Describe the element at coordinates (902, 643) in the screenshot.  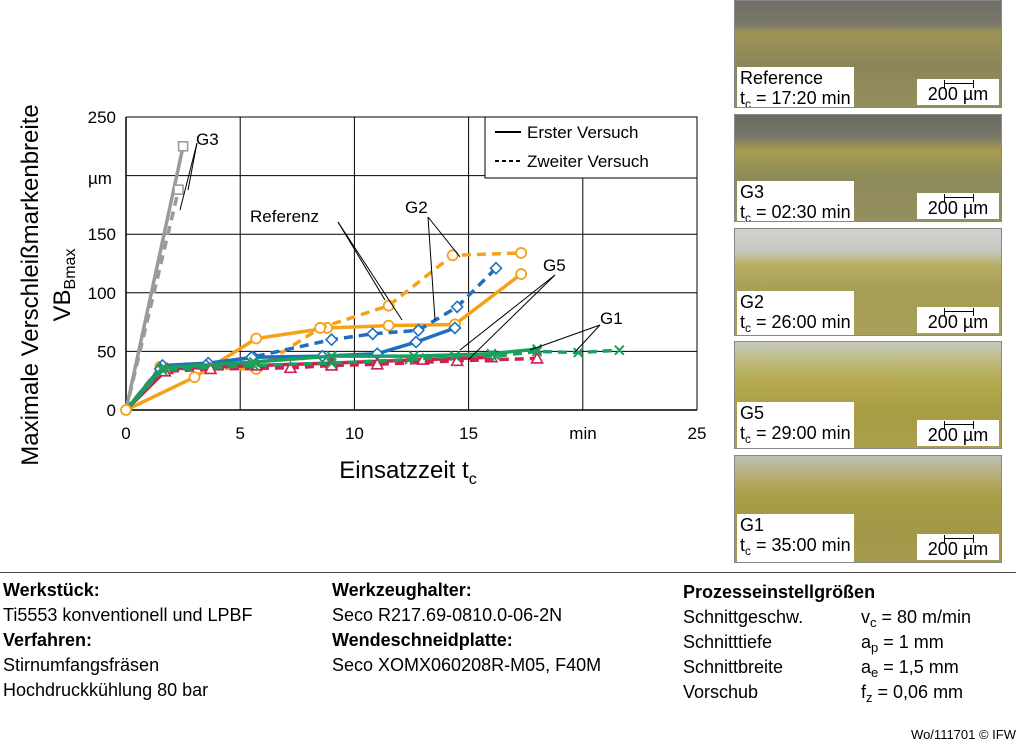
I see `param-value: ap = 1 mm` at that location.